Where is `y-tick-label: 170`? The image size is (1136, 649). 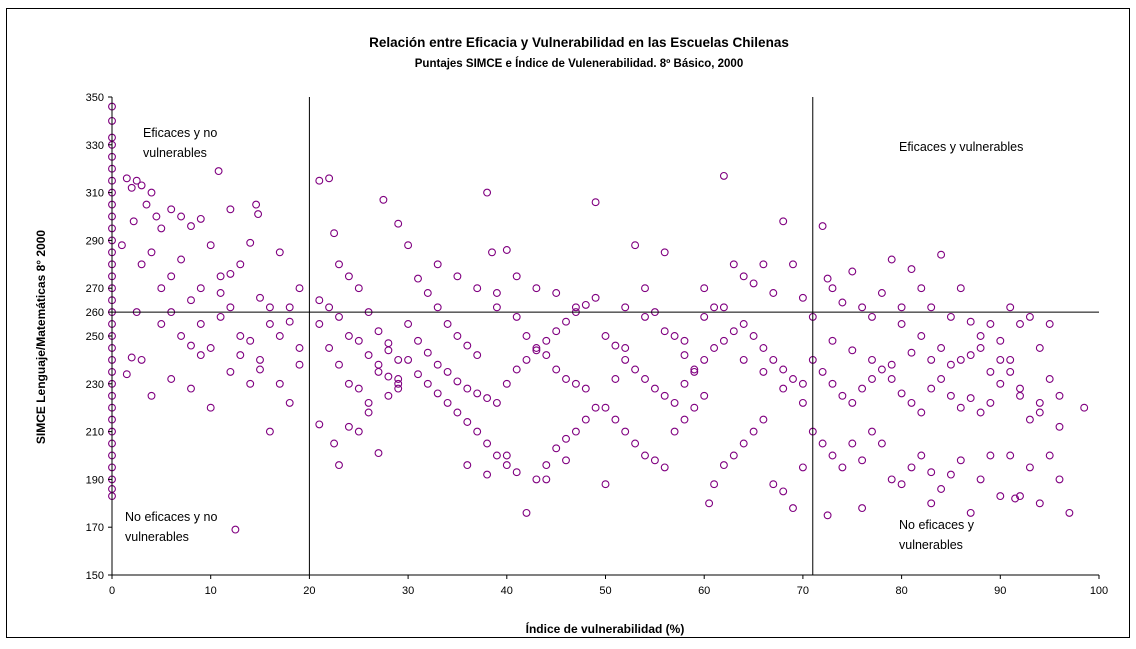
y-tick-label: 170 is located at coordinates (95, 528).